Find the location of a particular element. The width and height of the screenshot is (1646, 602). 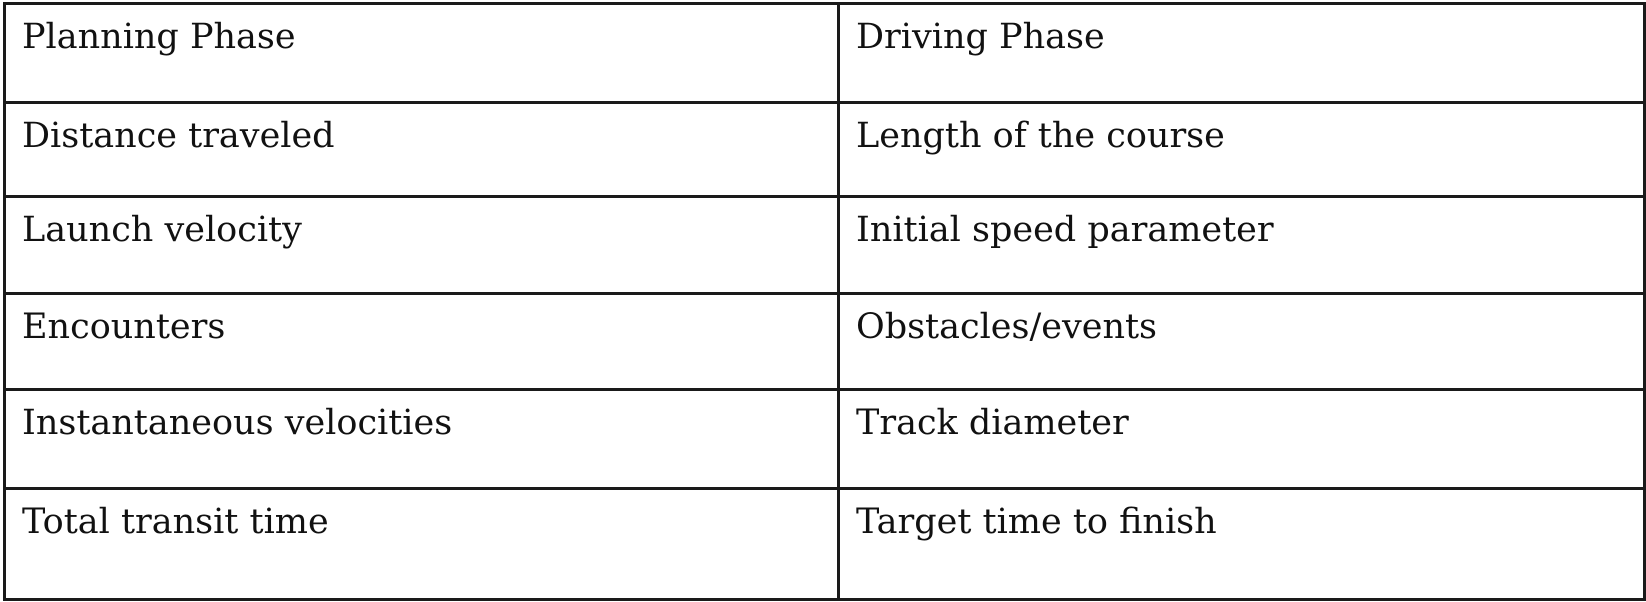

table-cell: Instantaneous velocities is located at coordinates (421, 439).